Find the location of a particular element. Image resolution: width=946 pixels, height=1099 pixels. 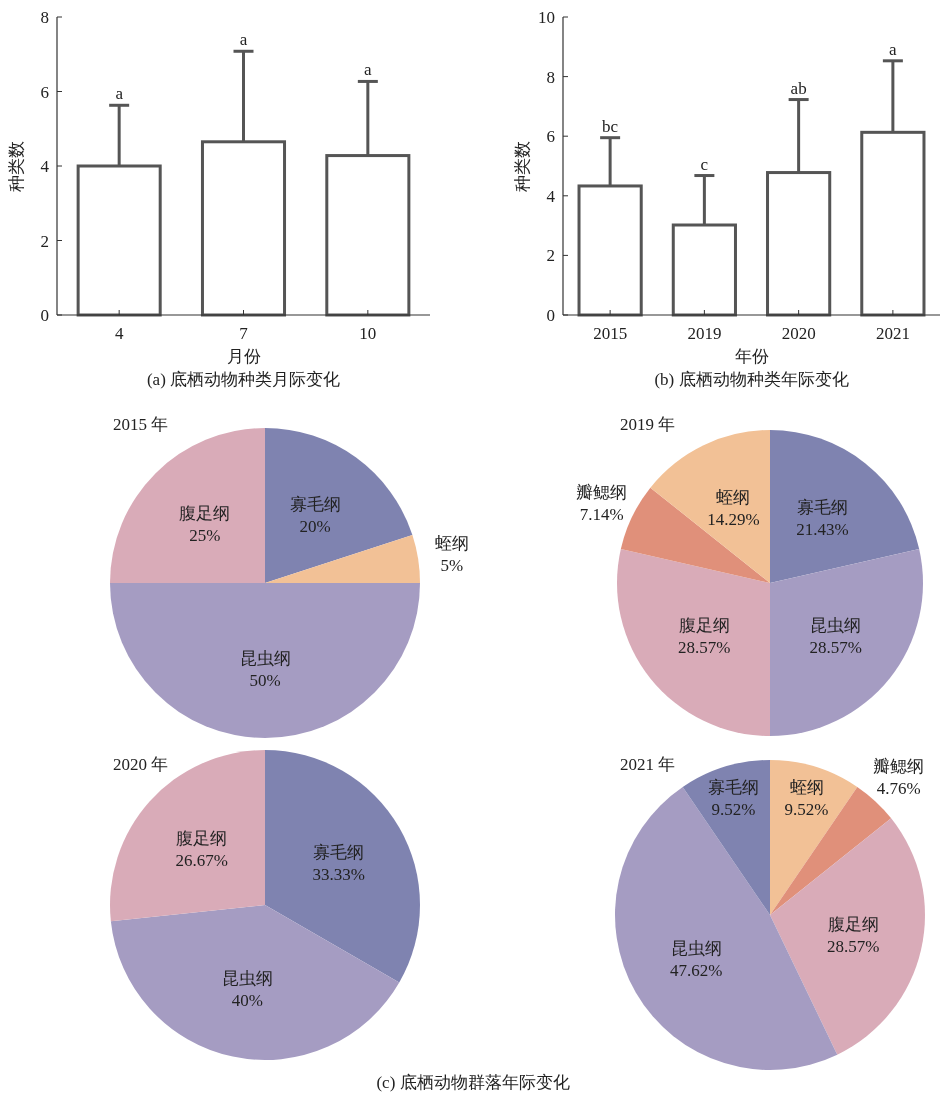

x-axis-title: 年份 is located at coordinates (751, 356).